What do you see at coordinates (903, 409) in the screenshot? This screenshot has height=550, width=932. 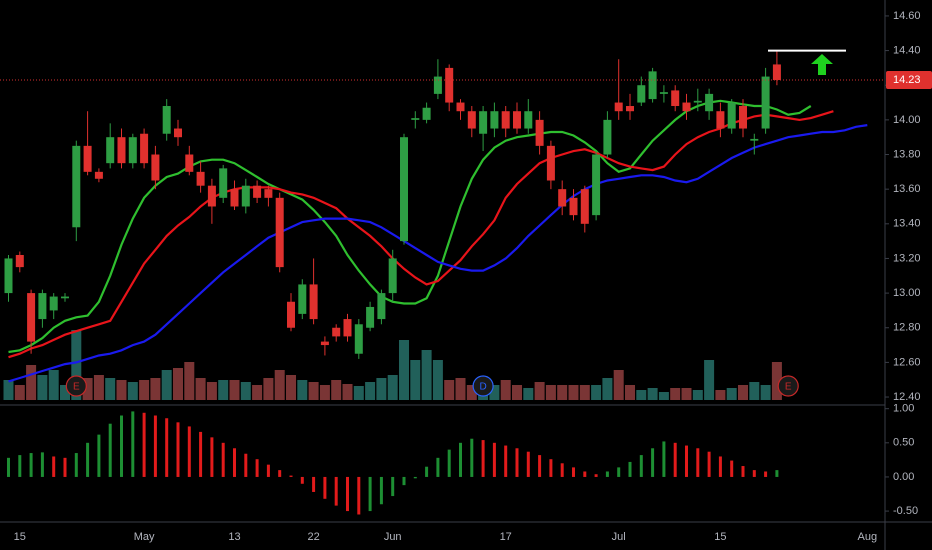 I see `osc-tick-label: 1.00` at bounding box center [903, 409].